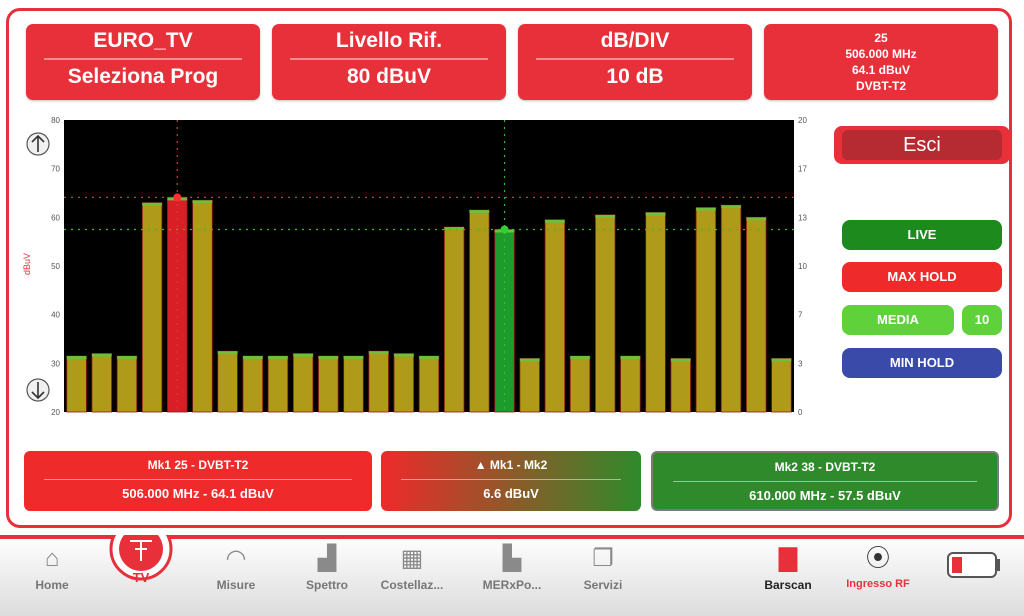 The image size is (1024, 616). What do you see at coordinates (177, 197) in the screenshot?
I see `marker1-point` at bounding box center [177, 197].